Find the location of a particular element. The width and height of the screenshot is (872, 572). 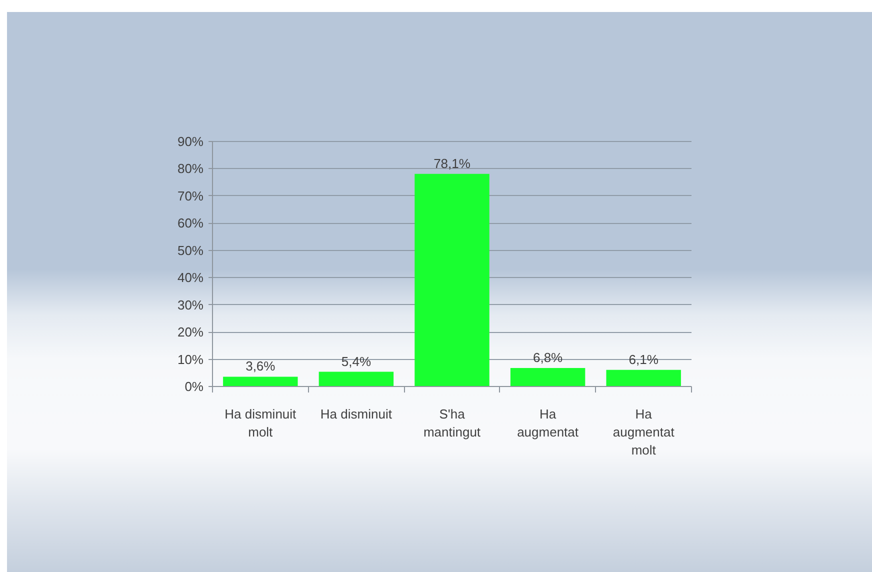

y-tick-label: 60% is located at coordinates (190, 223).